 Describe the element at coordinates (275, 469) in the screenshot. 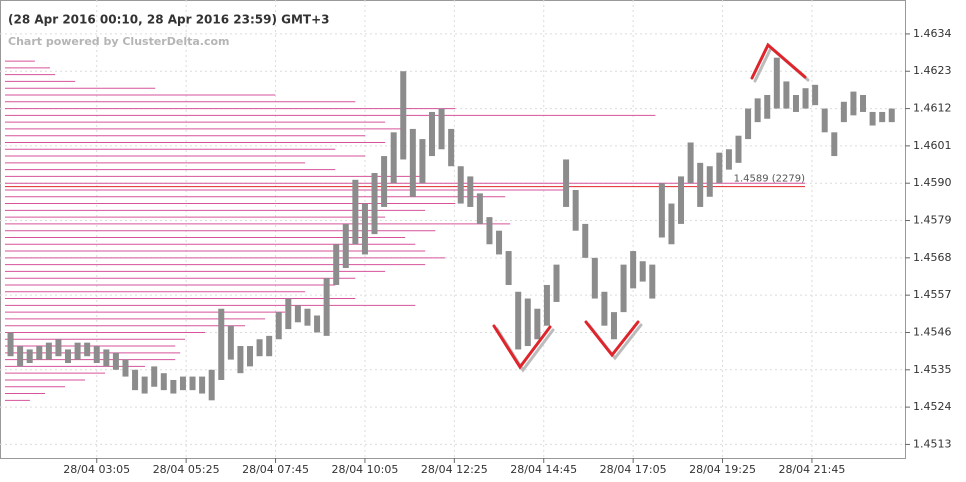

I see `x-tick-label: 28/04 07:45` at that location.